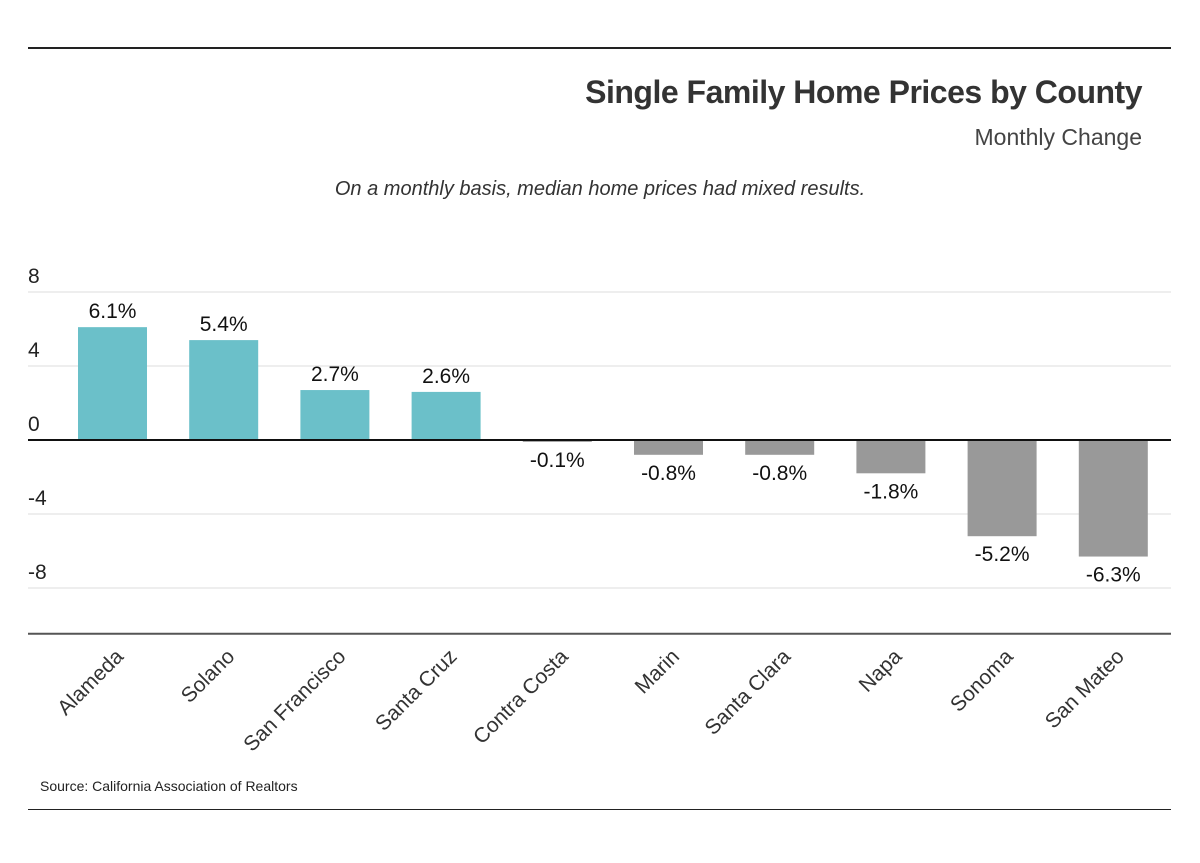 This screenshot has height=863, width=1200. What do you see at coordinates (1085, 689) in the screenshot?
I see `x-tick-label: San Mateo` at bounding box center [1085, 689].